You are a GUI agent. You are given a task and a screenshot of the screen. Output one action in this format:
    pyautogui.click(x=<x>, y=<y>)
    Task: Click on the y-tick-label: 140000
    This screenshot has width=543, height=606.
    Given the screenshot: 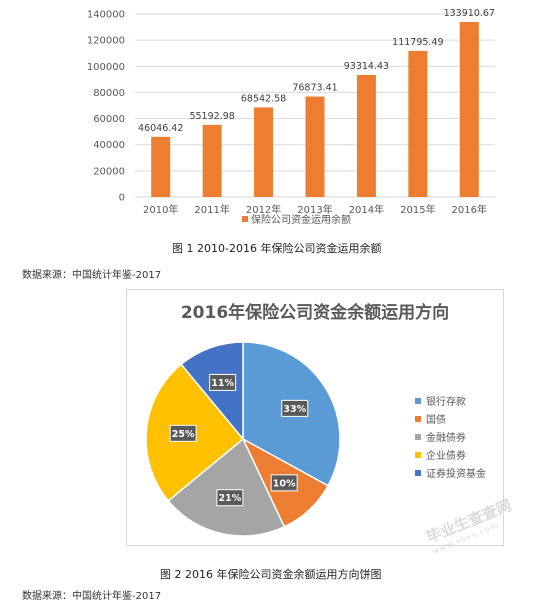 What is the action you would take?
    pyautogui.click(x=106, y=15)
    